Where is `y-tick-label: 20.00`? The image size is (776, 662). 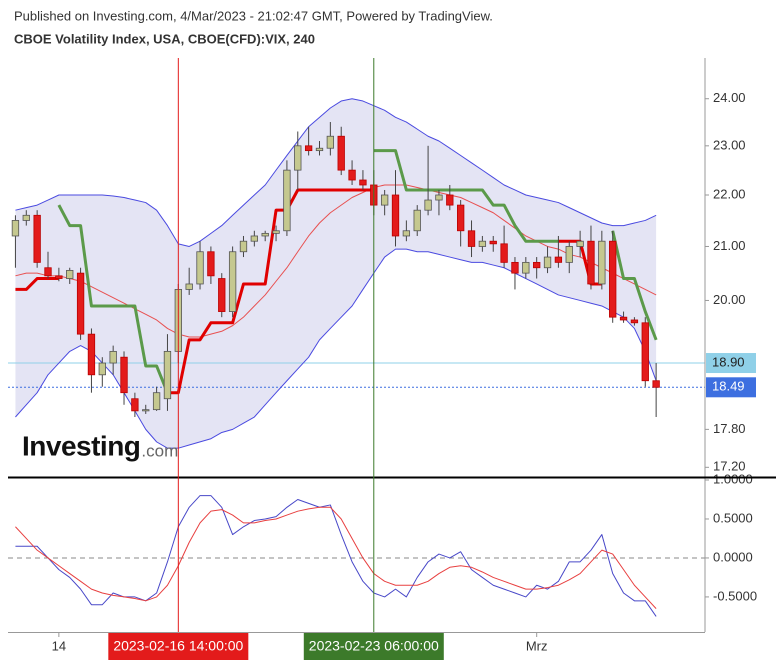
y-tick-label: 20.00 is located at coordinates (729, 299).